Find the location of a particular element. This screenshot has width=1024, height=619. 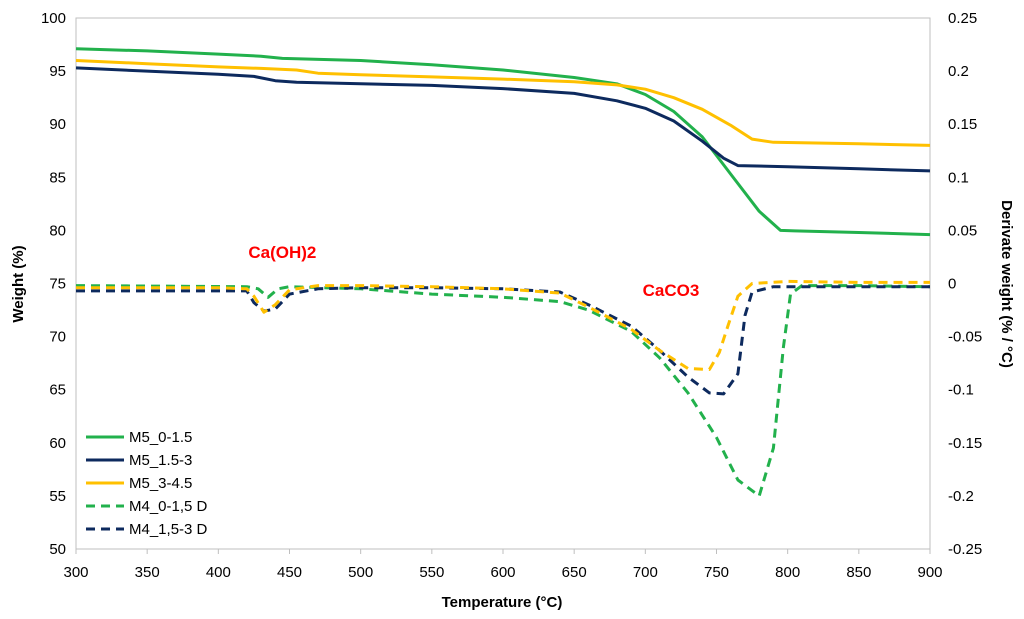

y2-axis-title: Derivate weight (% / °C) is located at coordinates (1006, 284).